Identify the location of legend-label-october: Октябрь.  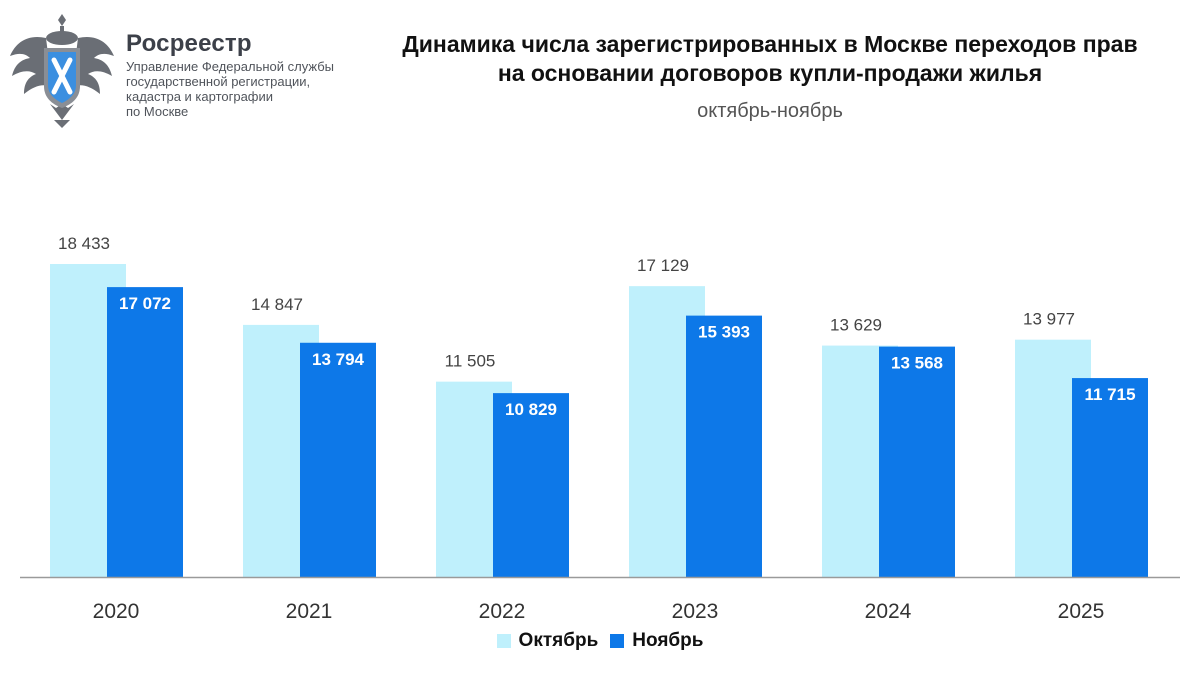
(558, 640).